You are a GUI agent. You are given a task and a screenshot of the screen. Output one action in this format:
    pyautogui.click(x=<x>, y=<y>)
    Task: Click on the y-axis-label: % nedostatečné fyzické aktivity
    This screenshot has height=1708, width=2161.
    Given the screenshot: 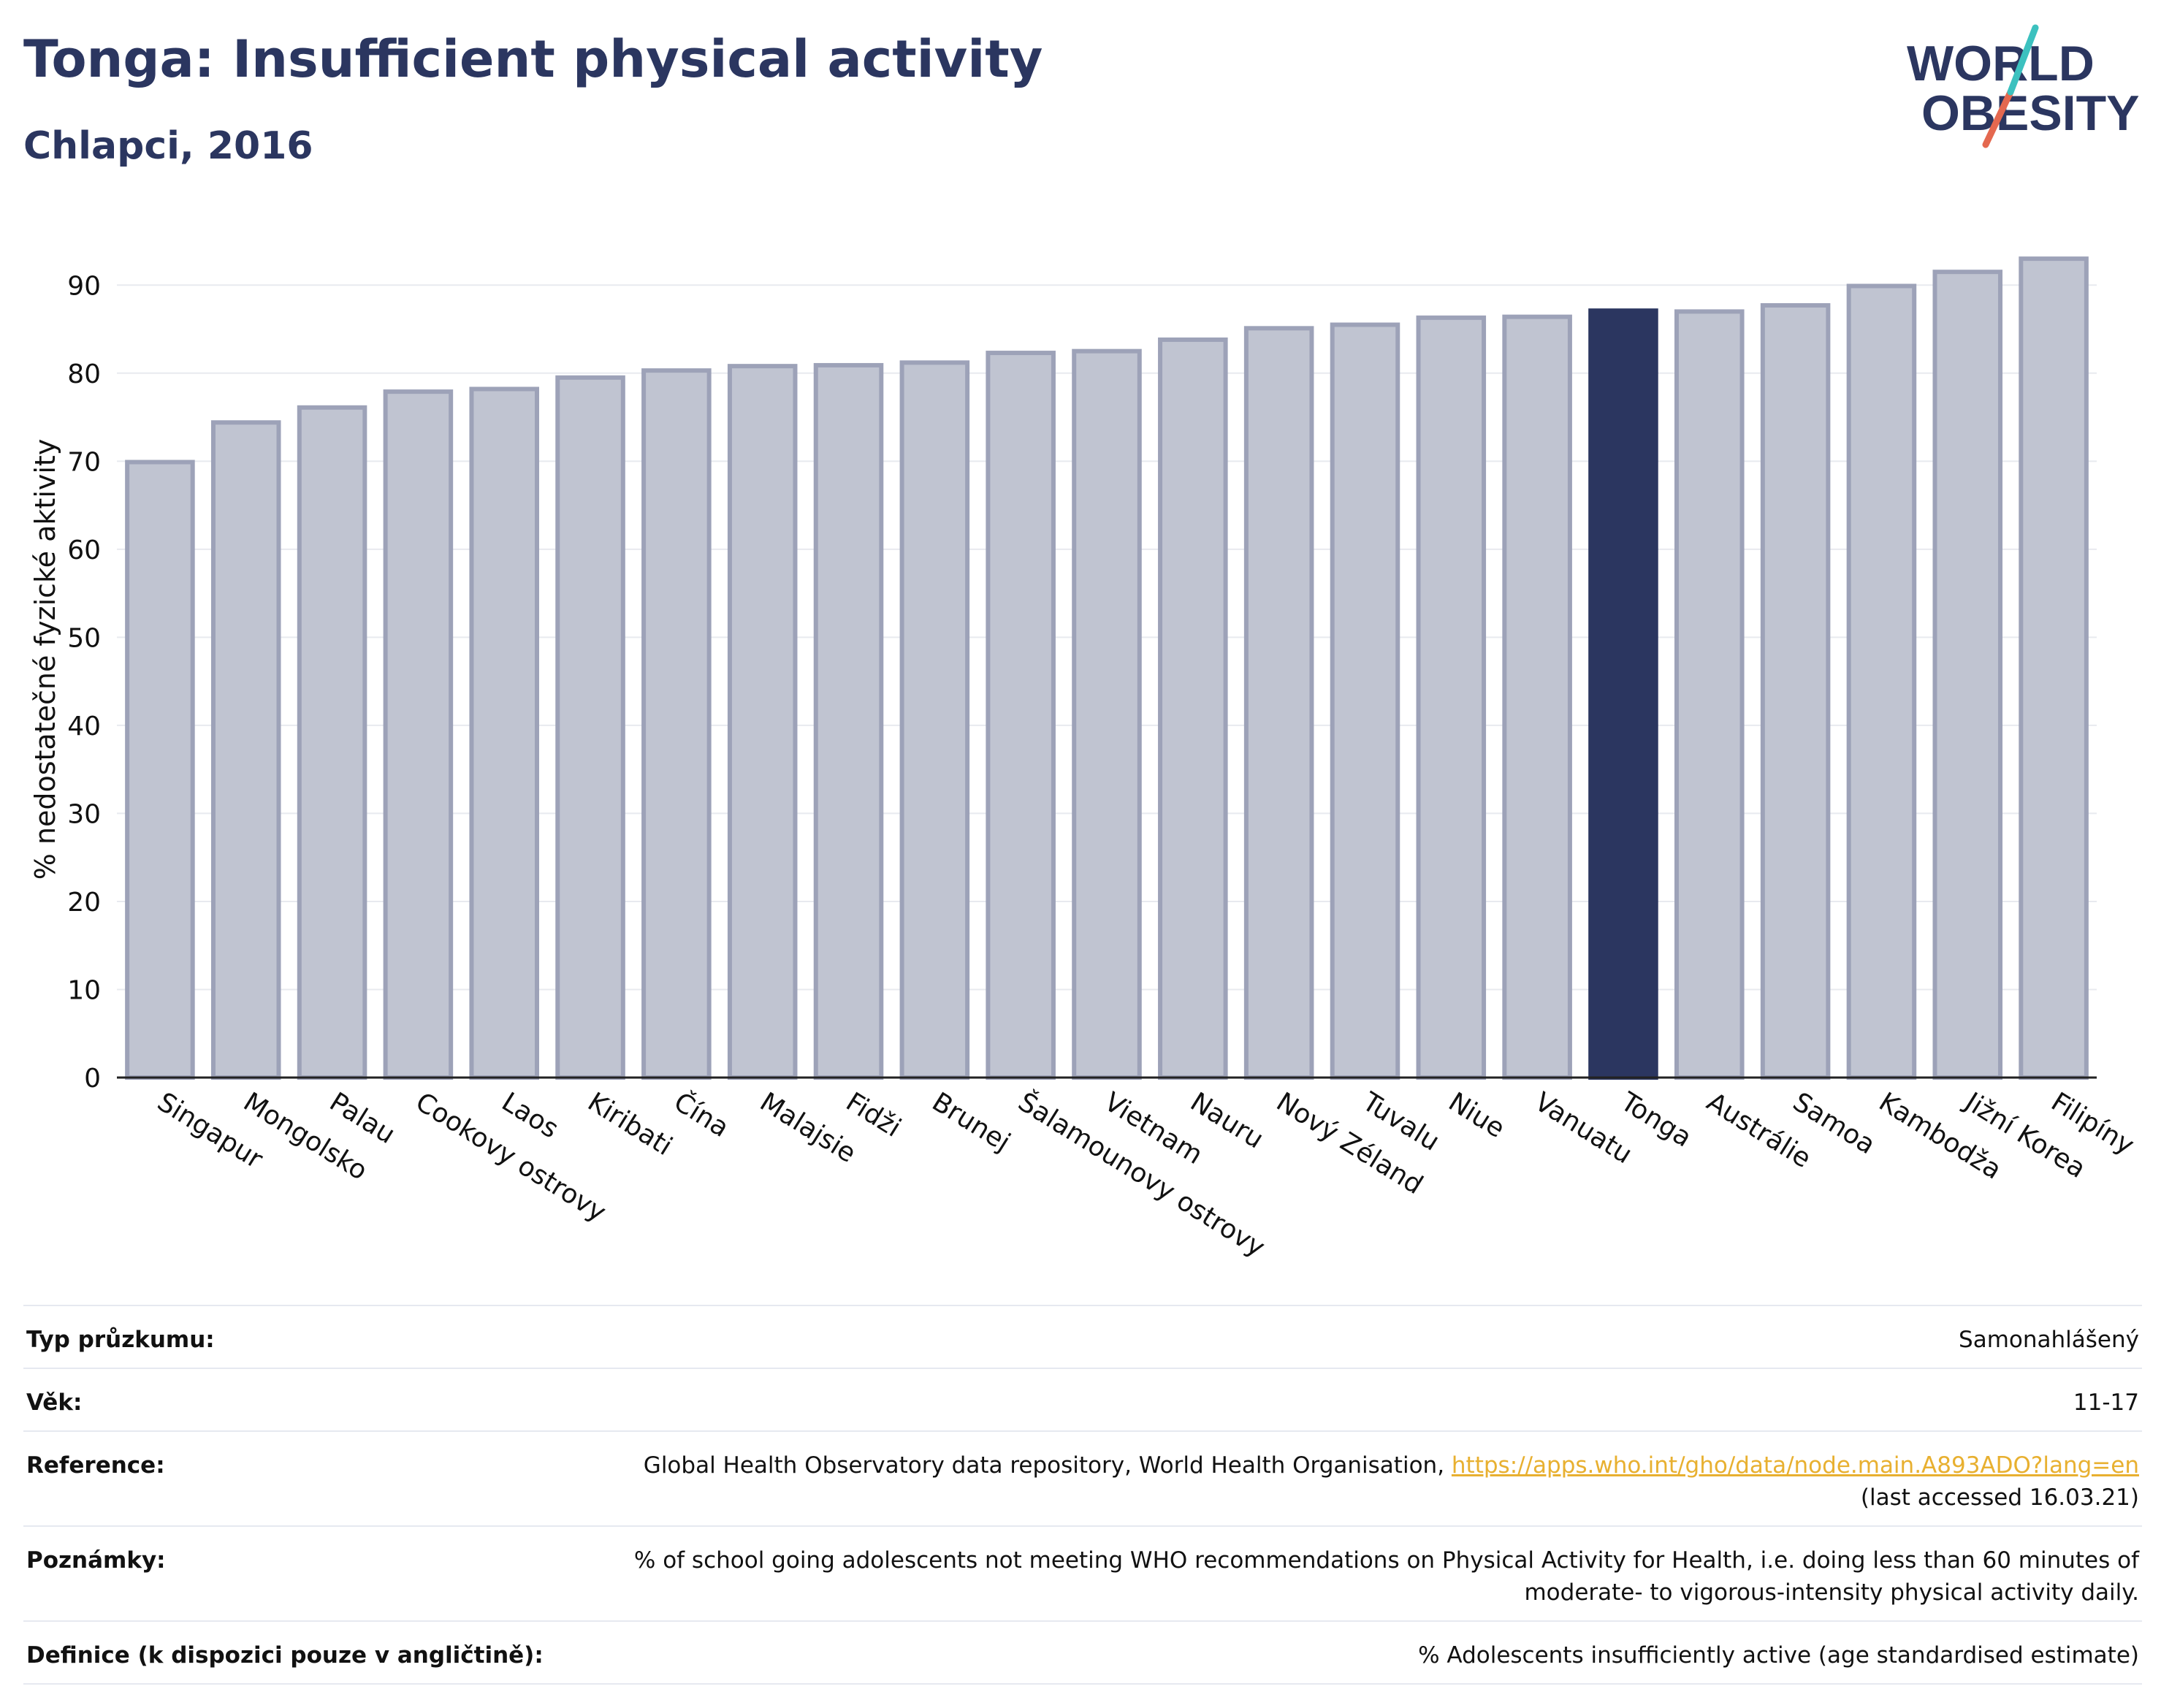 What is the action you would take?
    pyautogui.click(x=45, y=659)
    